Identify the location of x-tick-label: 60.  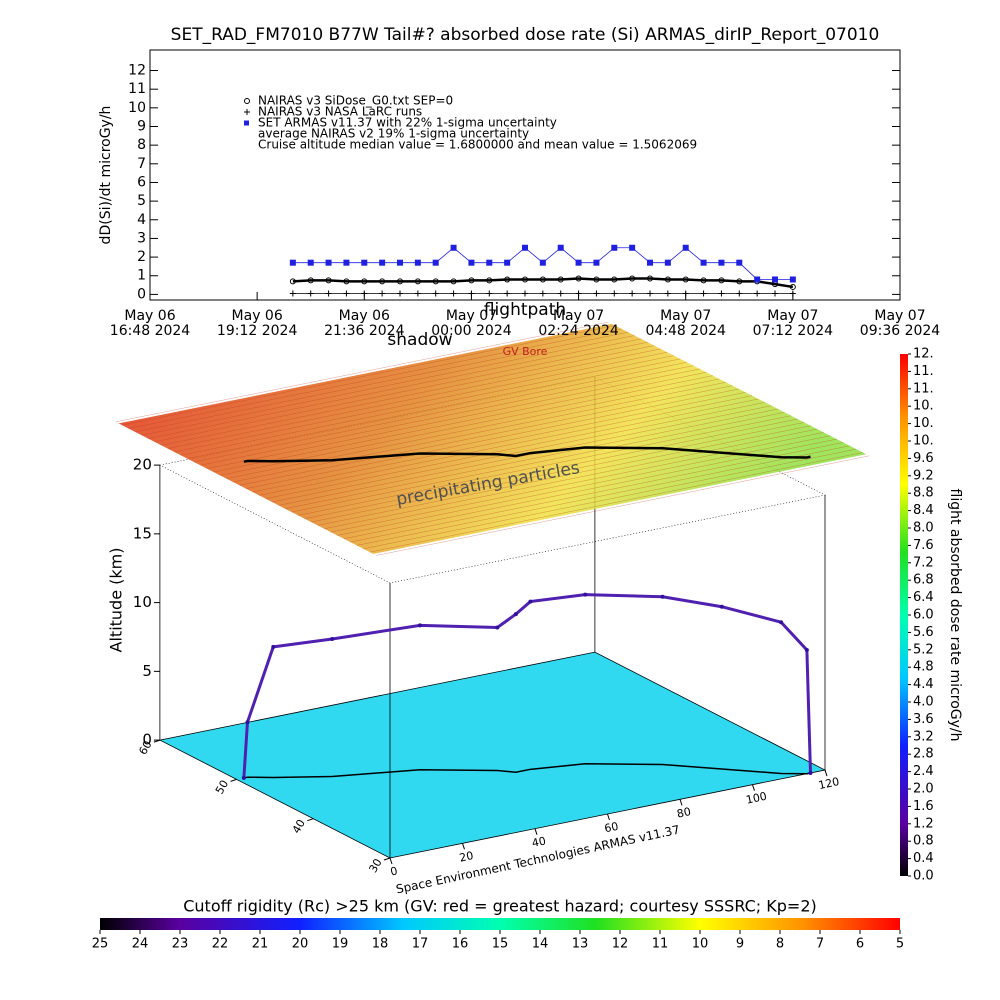
(611, 828).